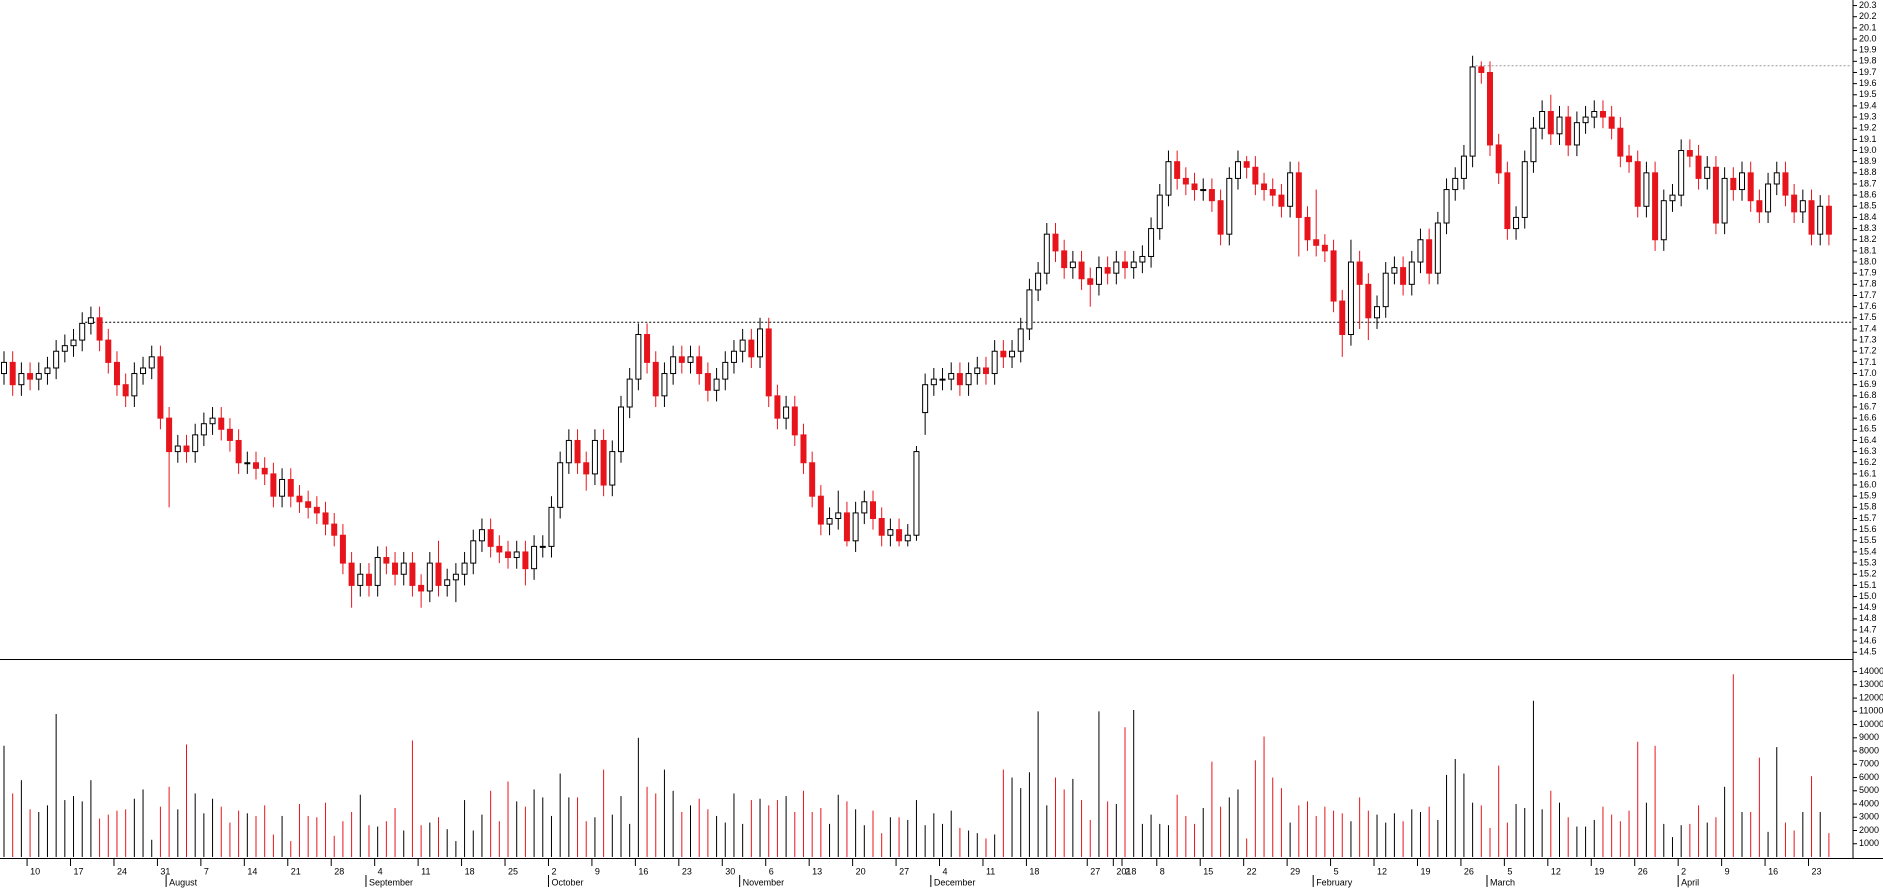 This screenshot has height=889, width=1883. What do you see at coordinates (1295, 871) in the screenshot?
I see `x-tick-label: 29` at bounding box center [1295, 871].